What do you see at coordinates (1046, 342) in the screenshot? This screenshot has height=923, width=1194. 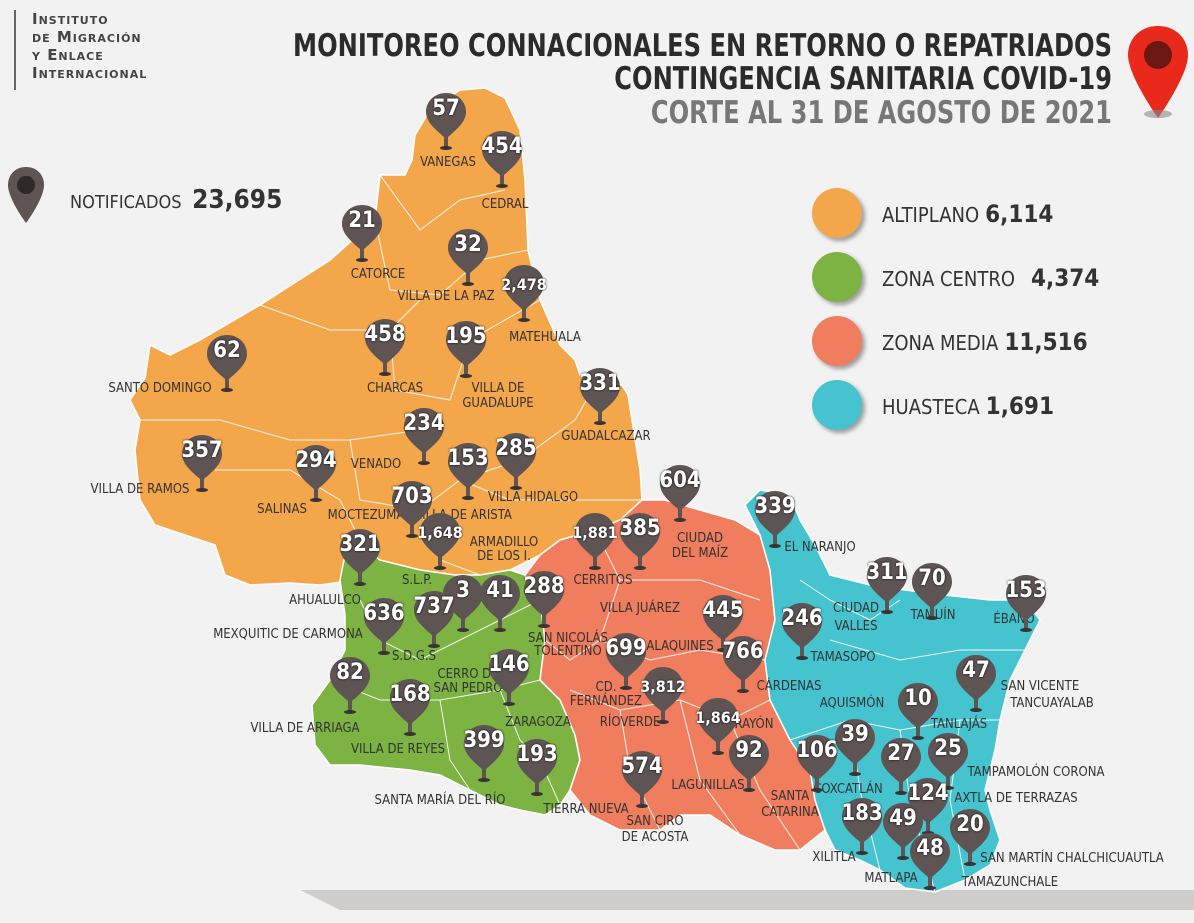 I see `legend-value: 11,516` at bounding box center [1046, 342].